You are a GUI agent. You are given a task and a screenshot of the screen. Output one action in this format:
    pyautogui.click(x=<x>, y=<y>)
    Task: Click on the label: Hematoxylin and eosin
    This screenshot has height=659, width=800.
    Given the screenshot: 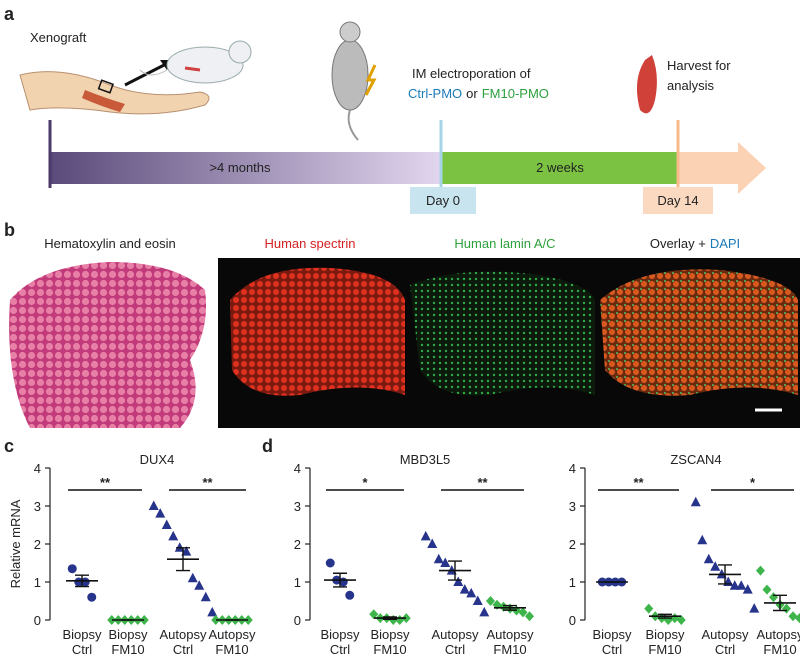 What is the action you would take?
    pyautogui.click(x=110, y=243)
    